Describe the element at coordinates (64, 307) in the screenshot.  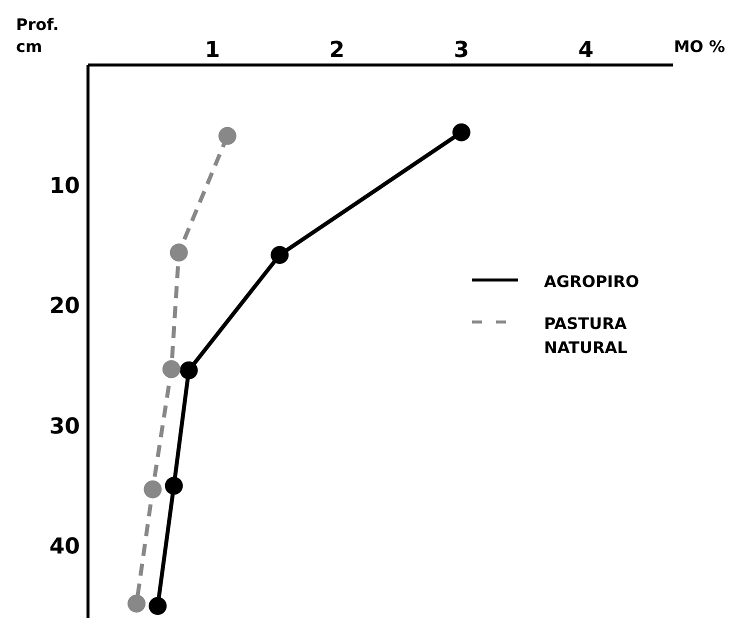
I see `y-tick-label: 20` at that location.